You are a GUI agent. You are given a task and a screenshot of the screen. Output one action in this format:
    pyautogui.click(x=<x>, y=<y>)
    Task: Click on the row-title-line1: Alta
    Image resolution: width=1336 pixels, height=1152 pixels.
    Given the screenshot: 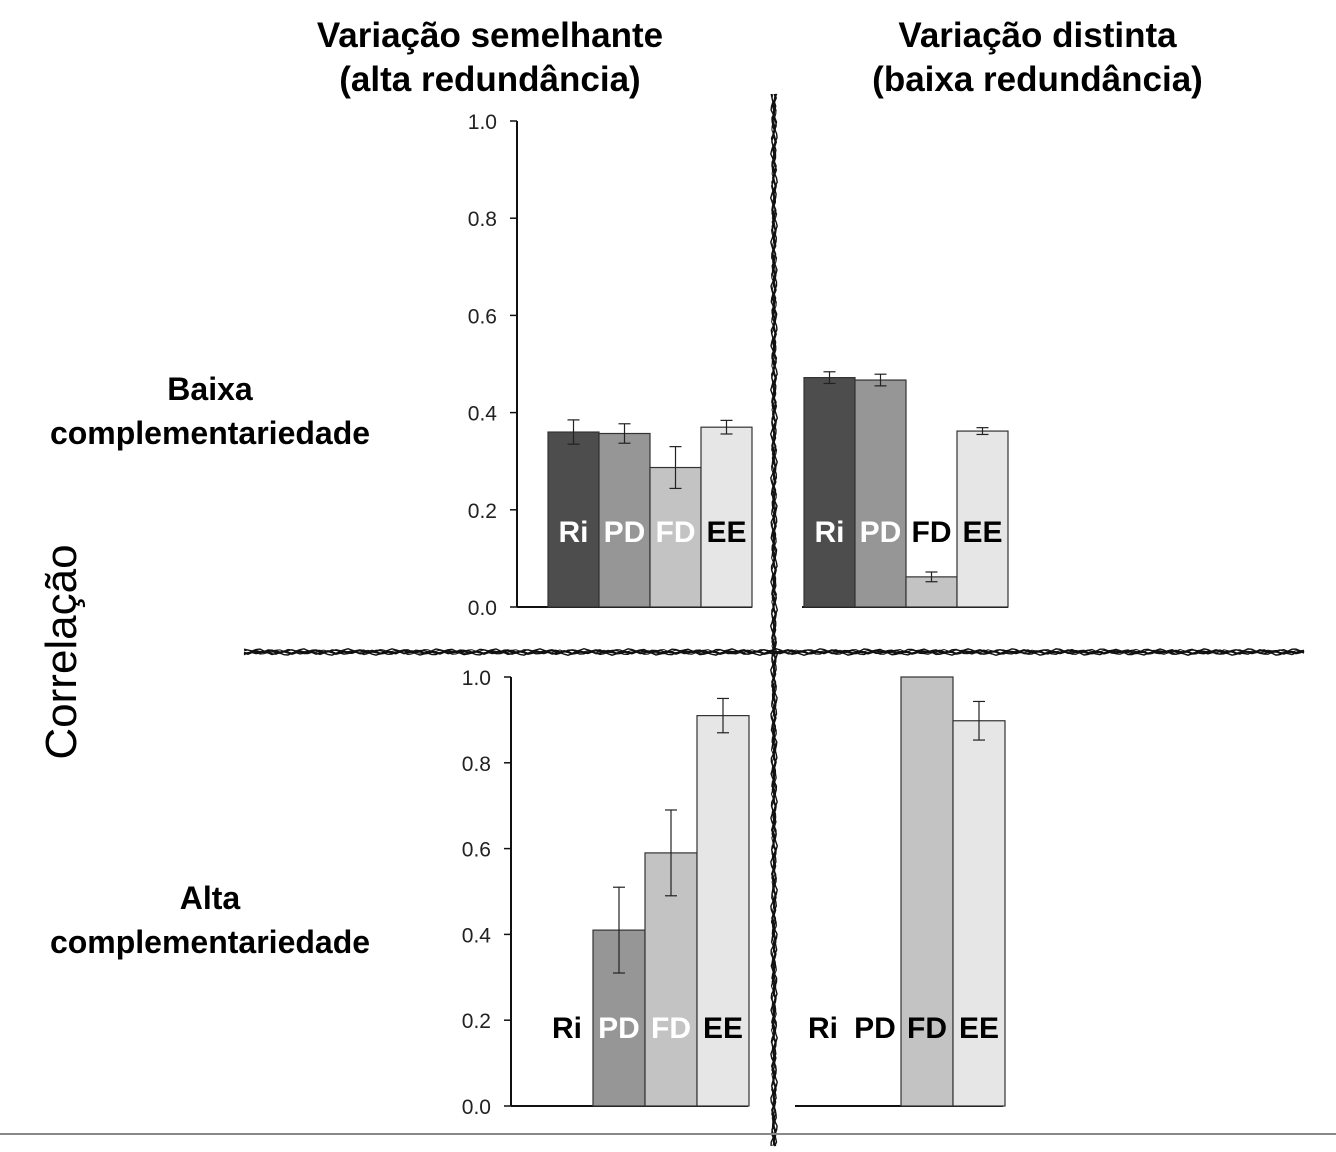 What is the action you would take?
    pyautogui.click(x=210, y=898)
    